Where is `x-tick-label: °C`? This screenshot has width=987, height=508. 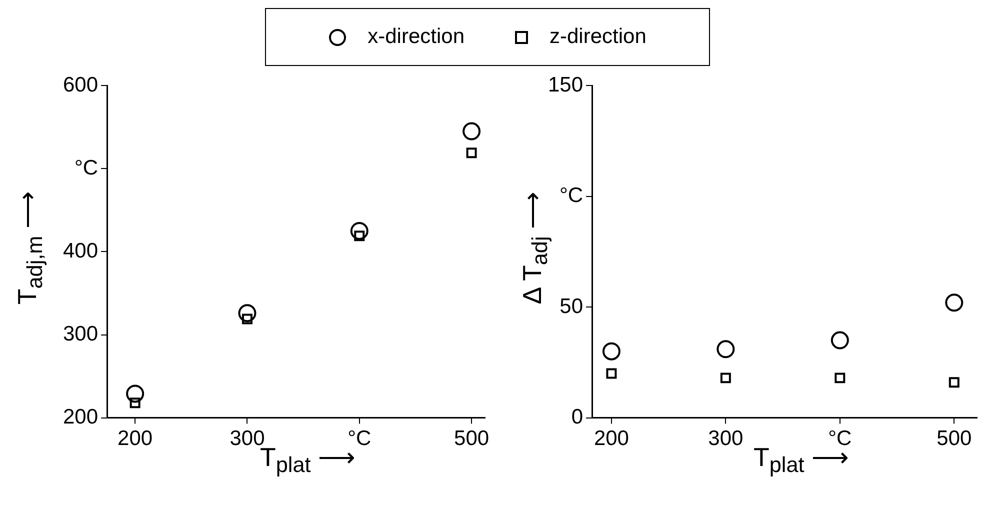
x-tick-label: °C is located at coordinates (360, 438).